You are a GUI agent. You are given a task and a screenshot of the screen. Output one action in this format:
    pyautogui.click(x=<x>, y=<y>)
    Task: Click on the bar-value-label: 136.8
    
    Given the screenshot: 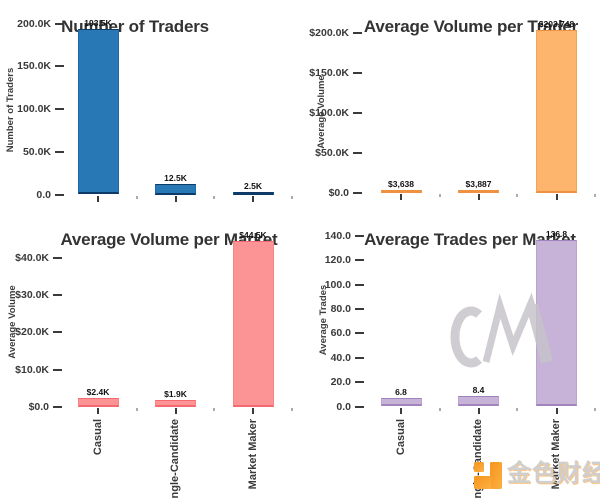 What is the action you would take?
    pyautogui.click(x=556, y=233)
    